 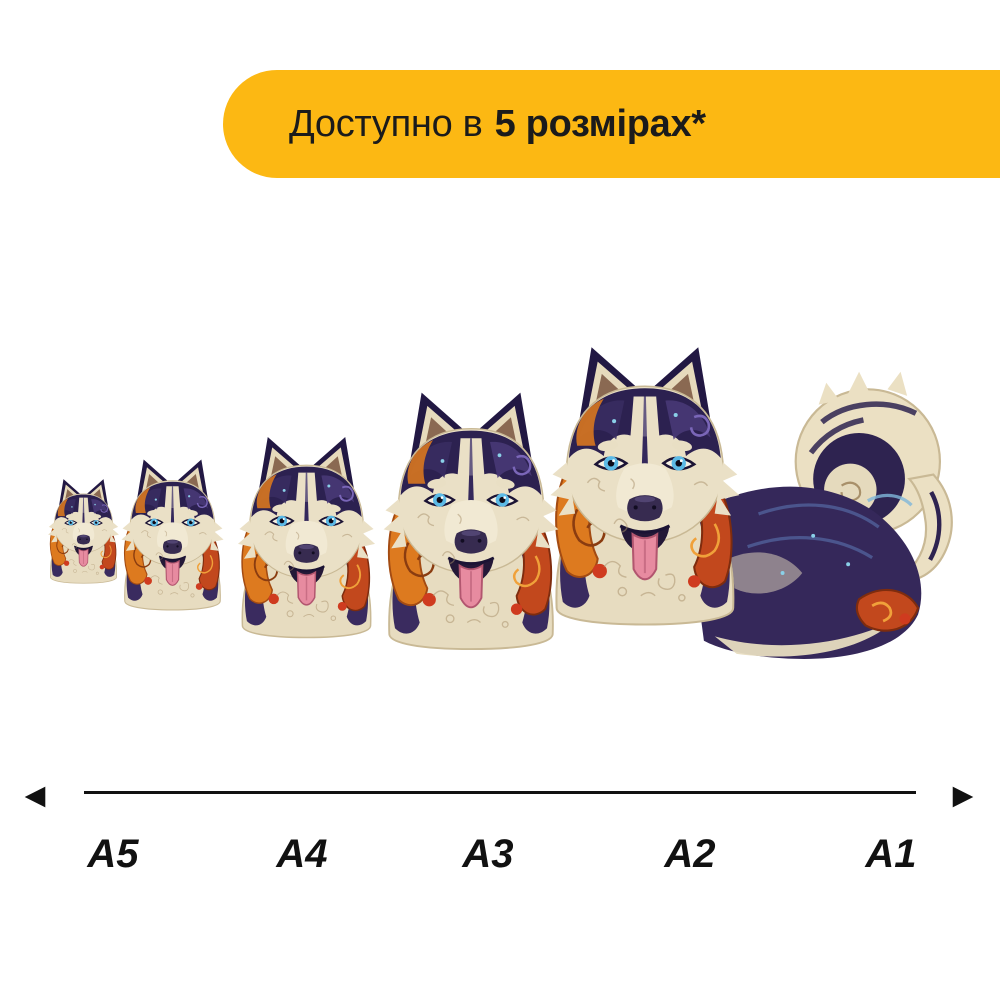 I want to click on husky-a4-illustration, so click(x=172, y=533).